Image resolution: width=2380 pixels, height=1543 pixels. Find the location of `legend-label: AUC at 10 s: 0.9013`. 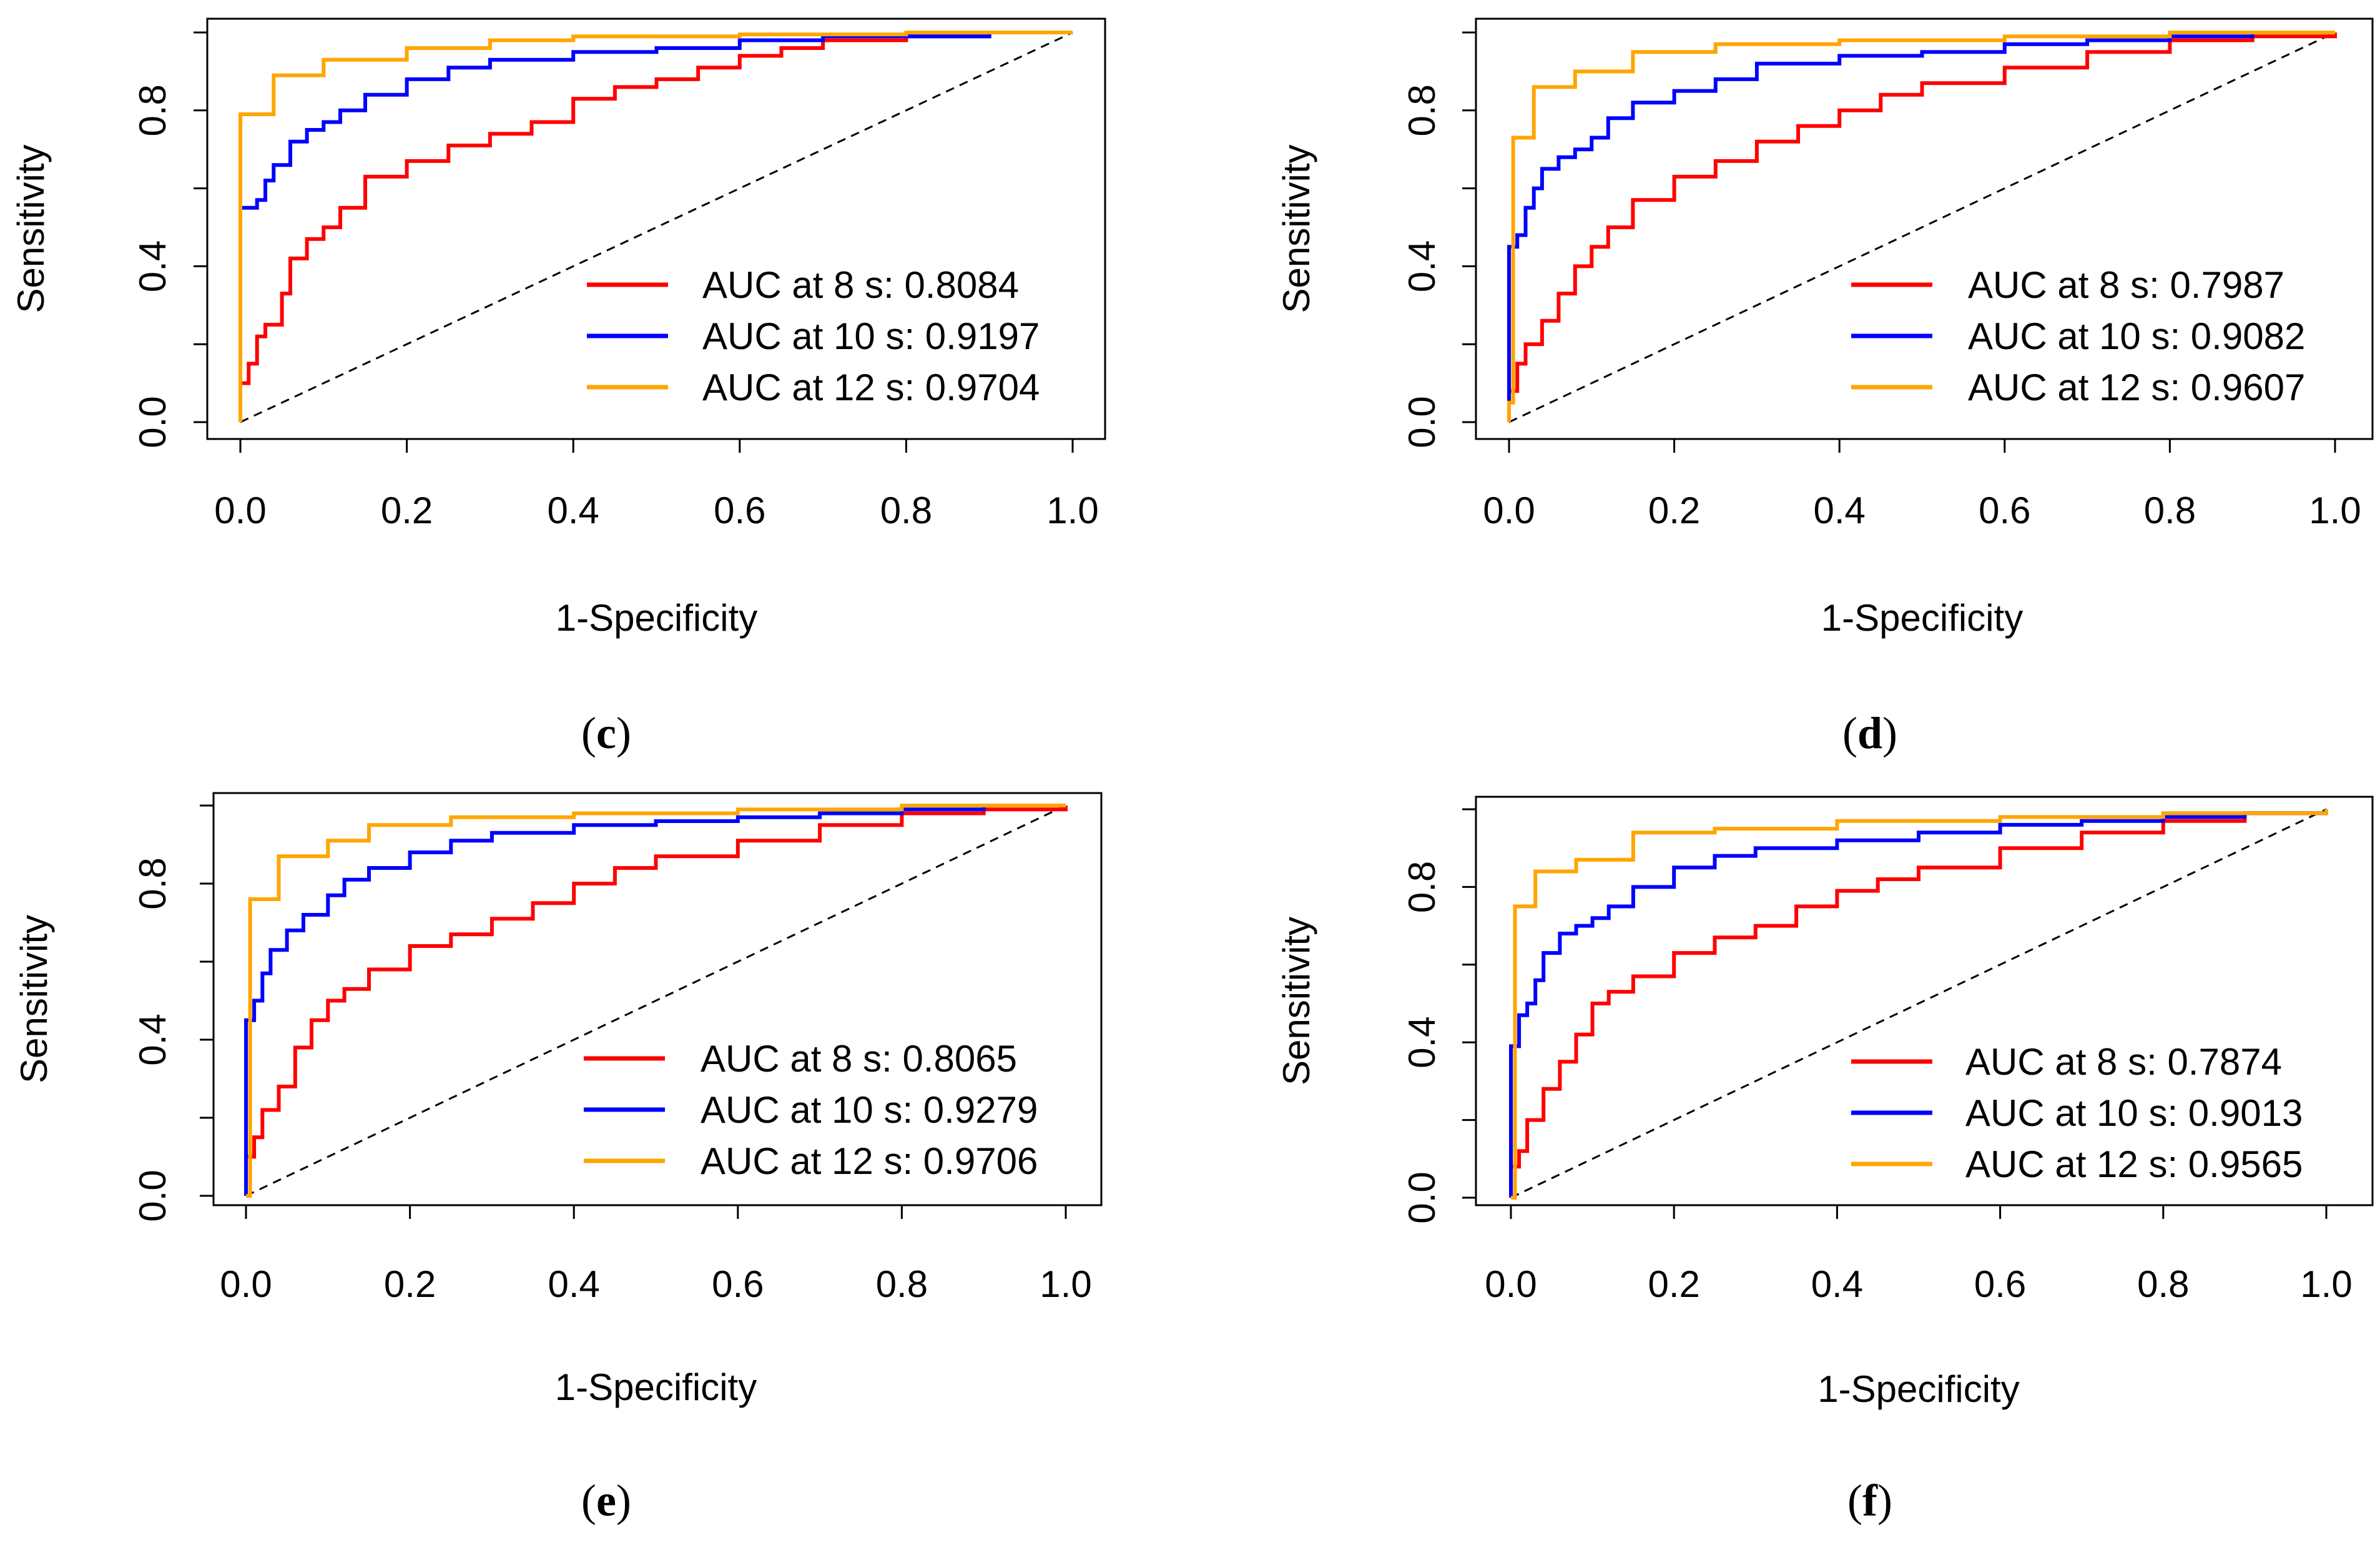

legend-label: AUC at 10 s: 0.9013 is located at coordinates (2134, 1113).